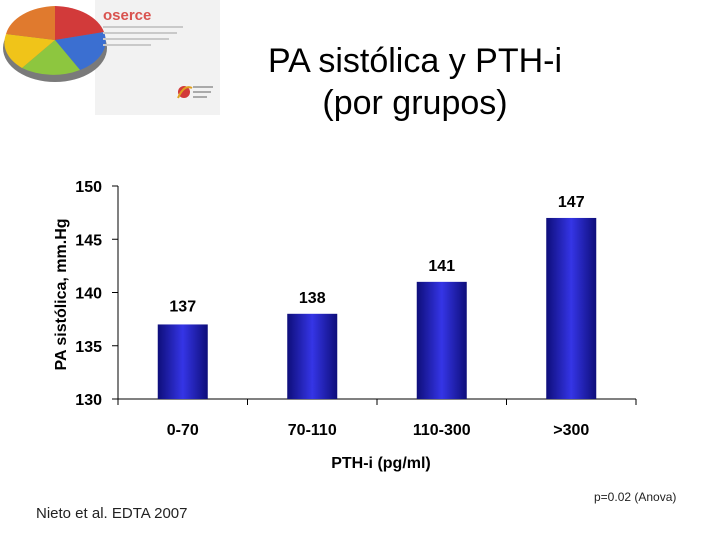 This screenshot has width=720, height=540. I want to click on x-tick-label: >300, so click(571, 430).